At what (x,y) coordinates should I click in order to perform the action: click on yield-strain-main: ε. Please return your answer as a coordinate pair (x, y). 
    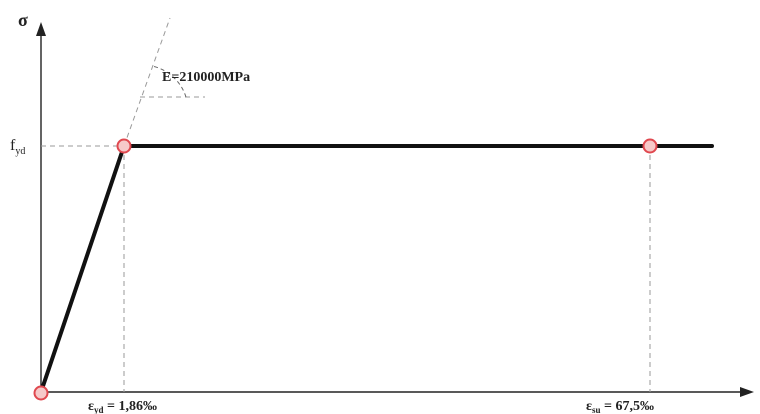
    Looking at the image, I should click on (91, 406).